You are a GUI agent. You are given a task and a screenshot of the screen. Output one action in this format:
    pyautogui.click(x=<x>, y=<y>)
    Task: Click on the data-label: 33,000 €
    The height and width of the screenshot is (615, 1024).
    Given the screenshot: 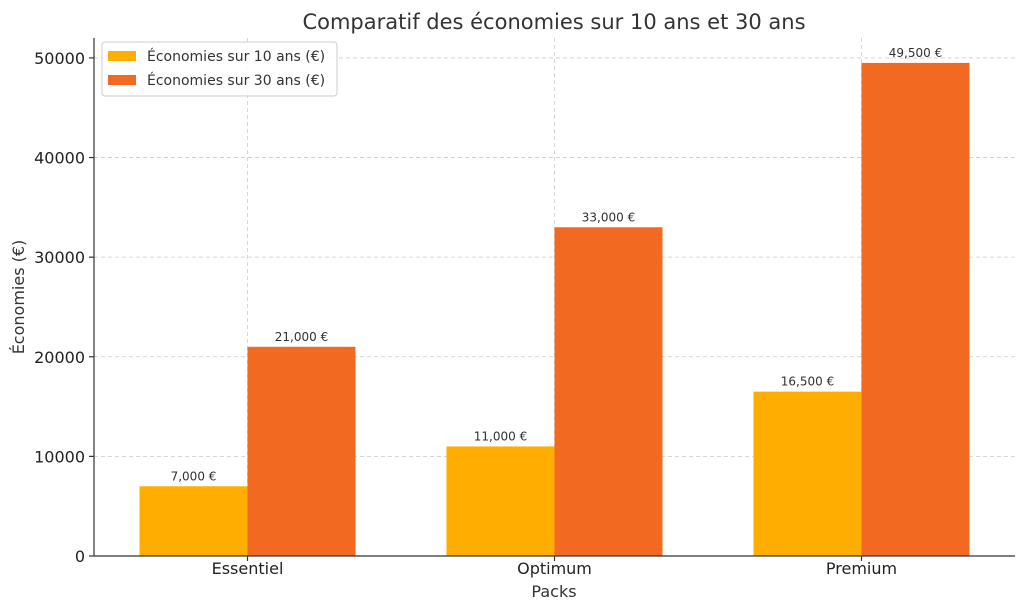 What is the action you would take?
    pyautogui.click(x=608, y=217)
    